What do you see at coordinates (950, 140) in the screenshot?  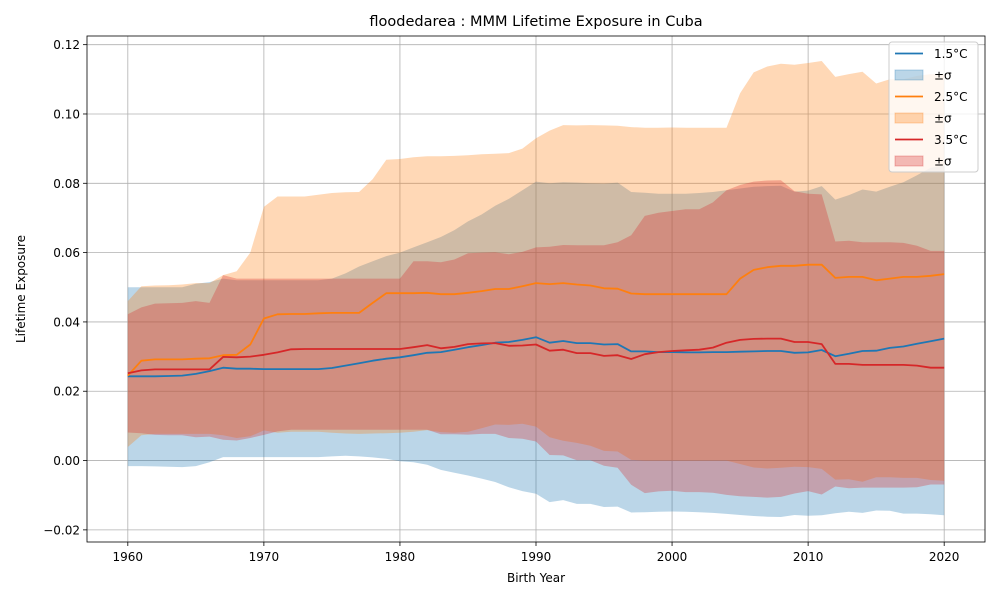 I see `legend-label: 3.5°C` at bounding box center [950, 140].